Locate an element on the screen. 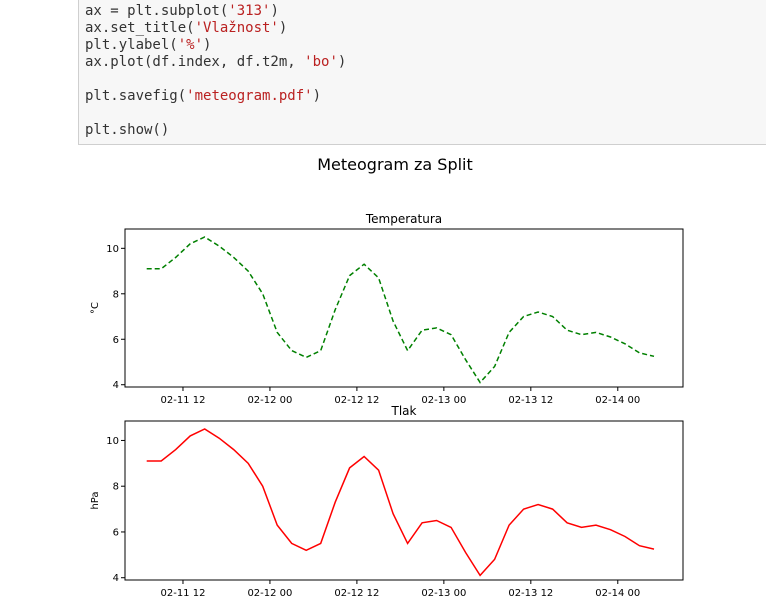  code-token: plt.ylabel( is located at coordinates (131, 45).